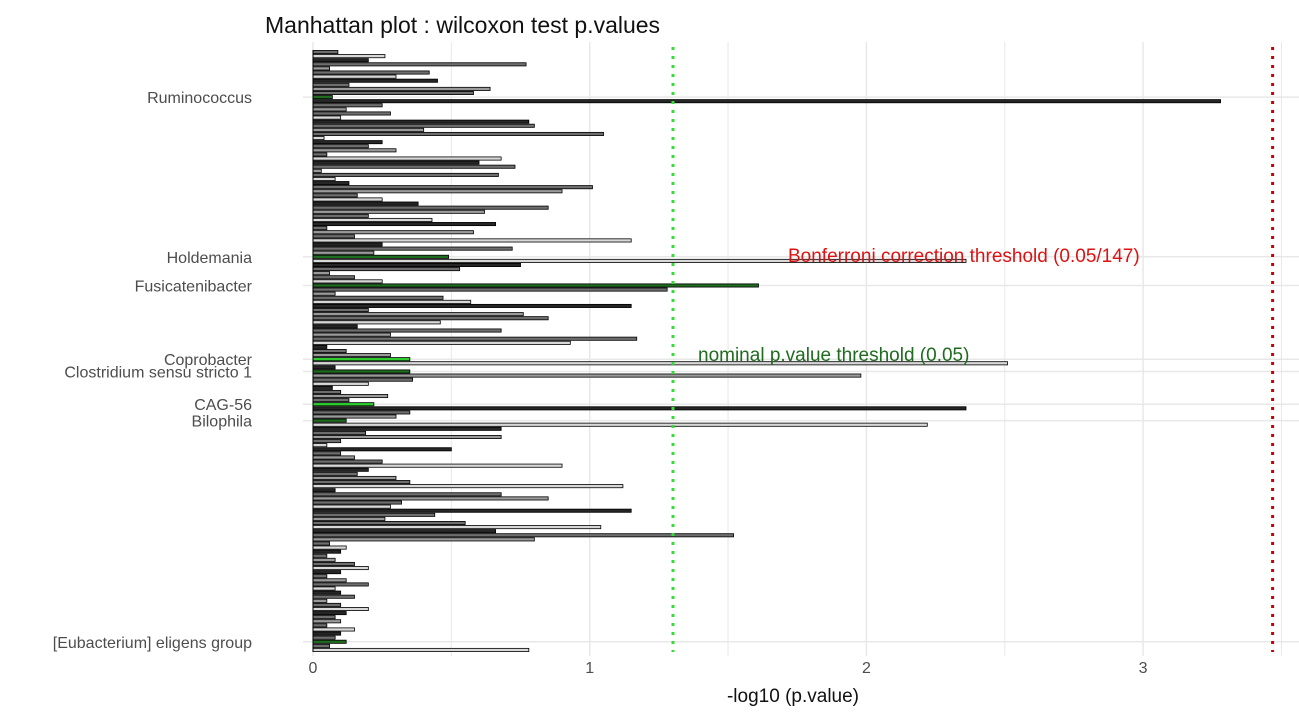 The width and height of the screenshot is (1299, 719). Describe the element at coordinates (589, 668) in the screenshot. I see `x-tick-label: 1` at that location.